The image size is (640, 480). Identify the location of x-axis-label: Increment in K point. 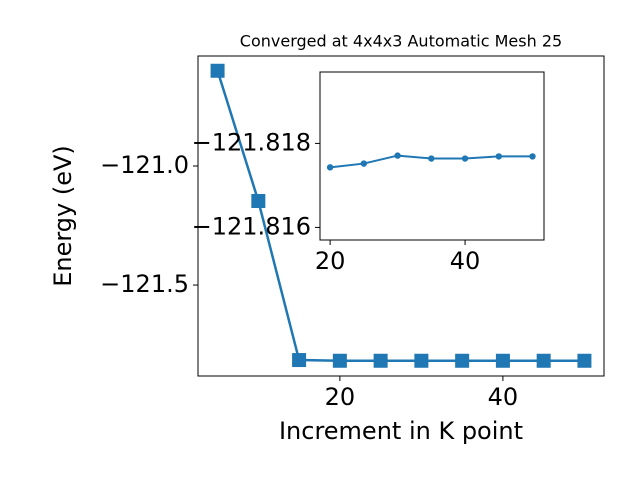
(401, 431).